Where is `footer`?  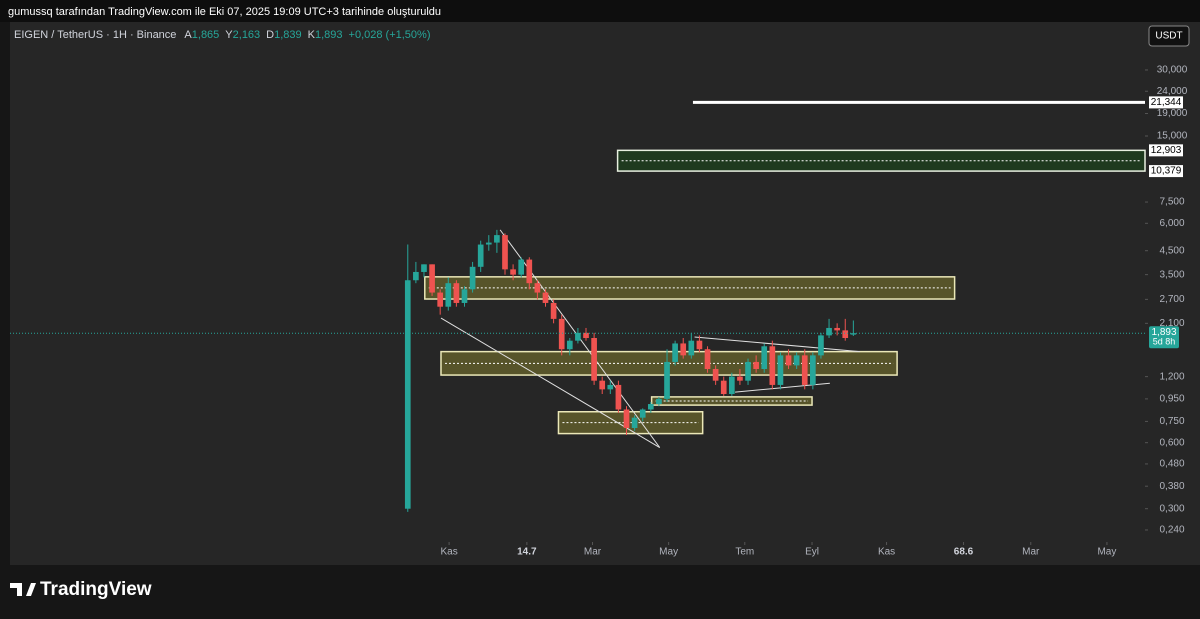 footer is located at coordinates (600, 589).